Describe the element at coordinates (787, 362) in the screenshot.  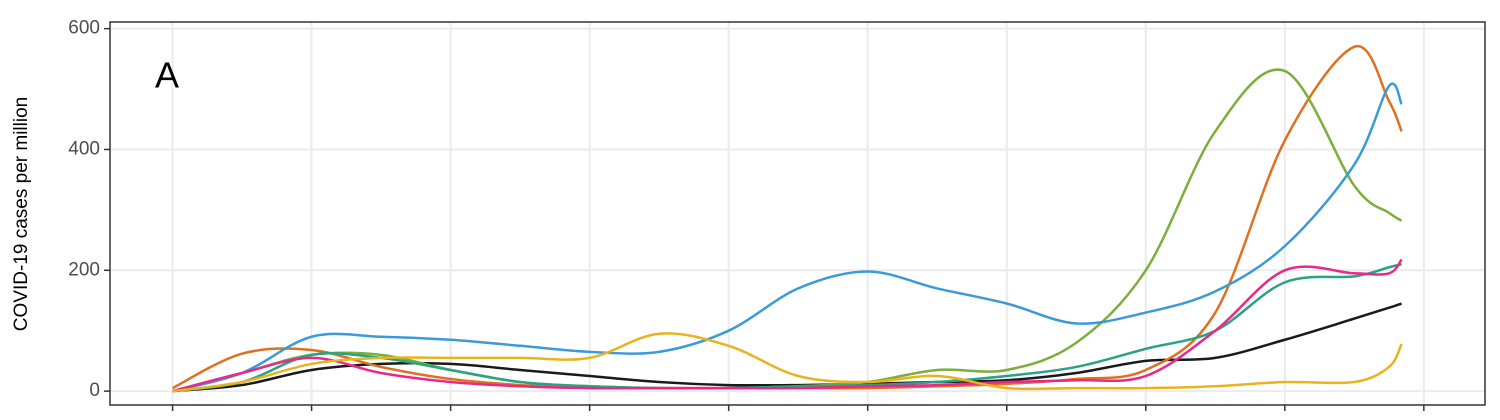
I see `series-line` at that location.